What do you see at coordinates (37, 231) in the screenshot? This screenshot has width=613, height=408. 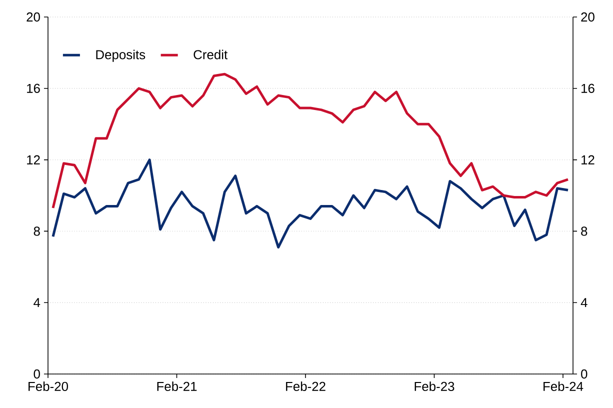 I see `y-tick-label: 8` at bounding box center [37, 231].